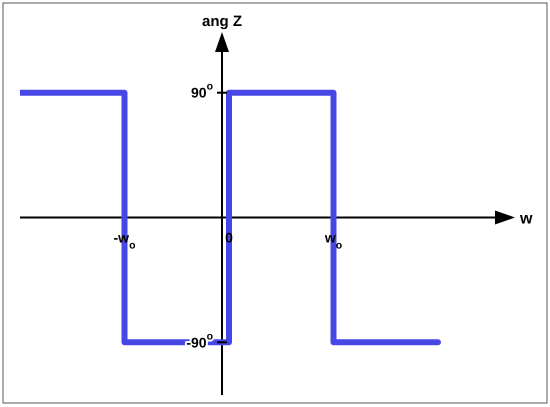  Describe the element at coordinates (222, 21) in the screenshot. I see `y-axis-title: ang Z` at that location.